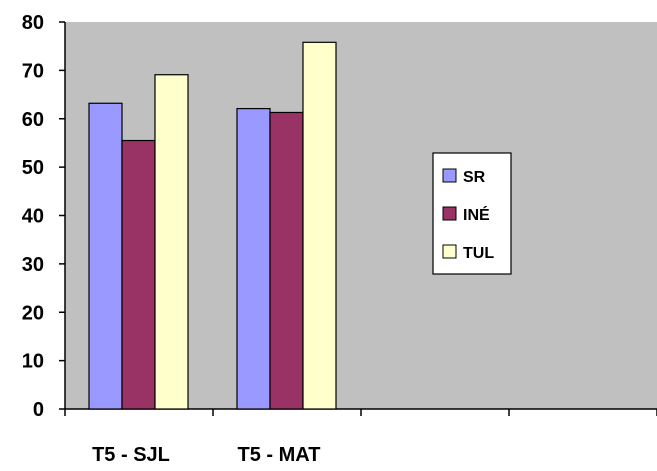 This screenshot has width=657, height=471. Describe the element at coordinates (33, 23) in the screenshot. I see `y-tick-label: 80` at that location.